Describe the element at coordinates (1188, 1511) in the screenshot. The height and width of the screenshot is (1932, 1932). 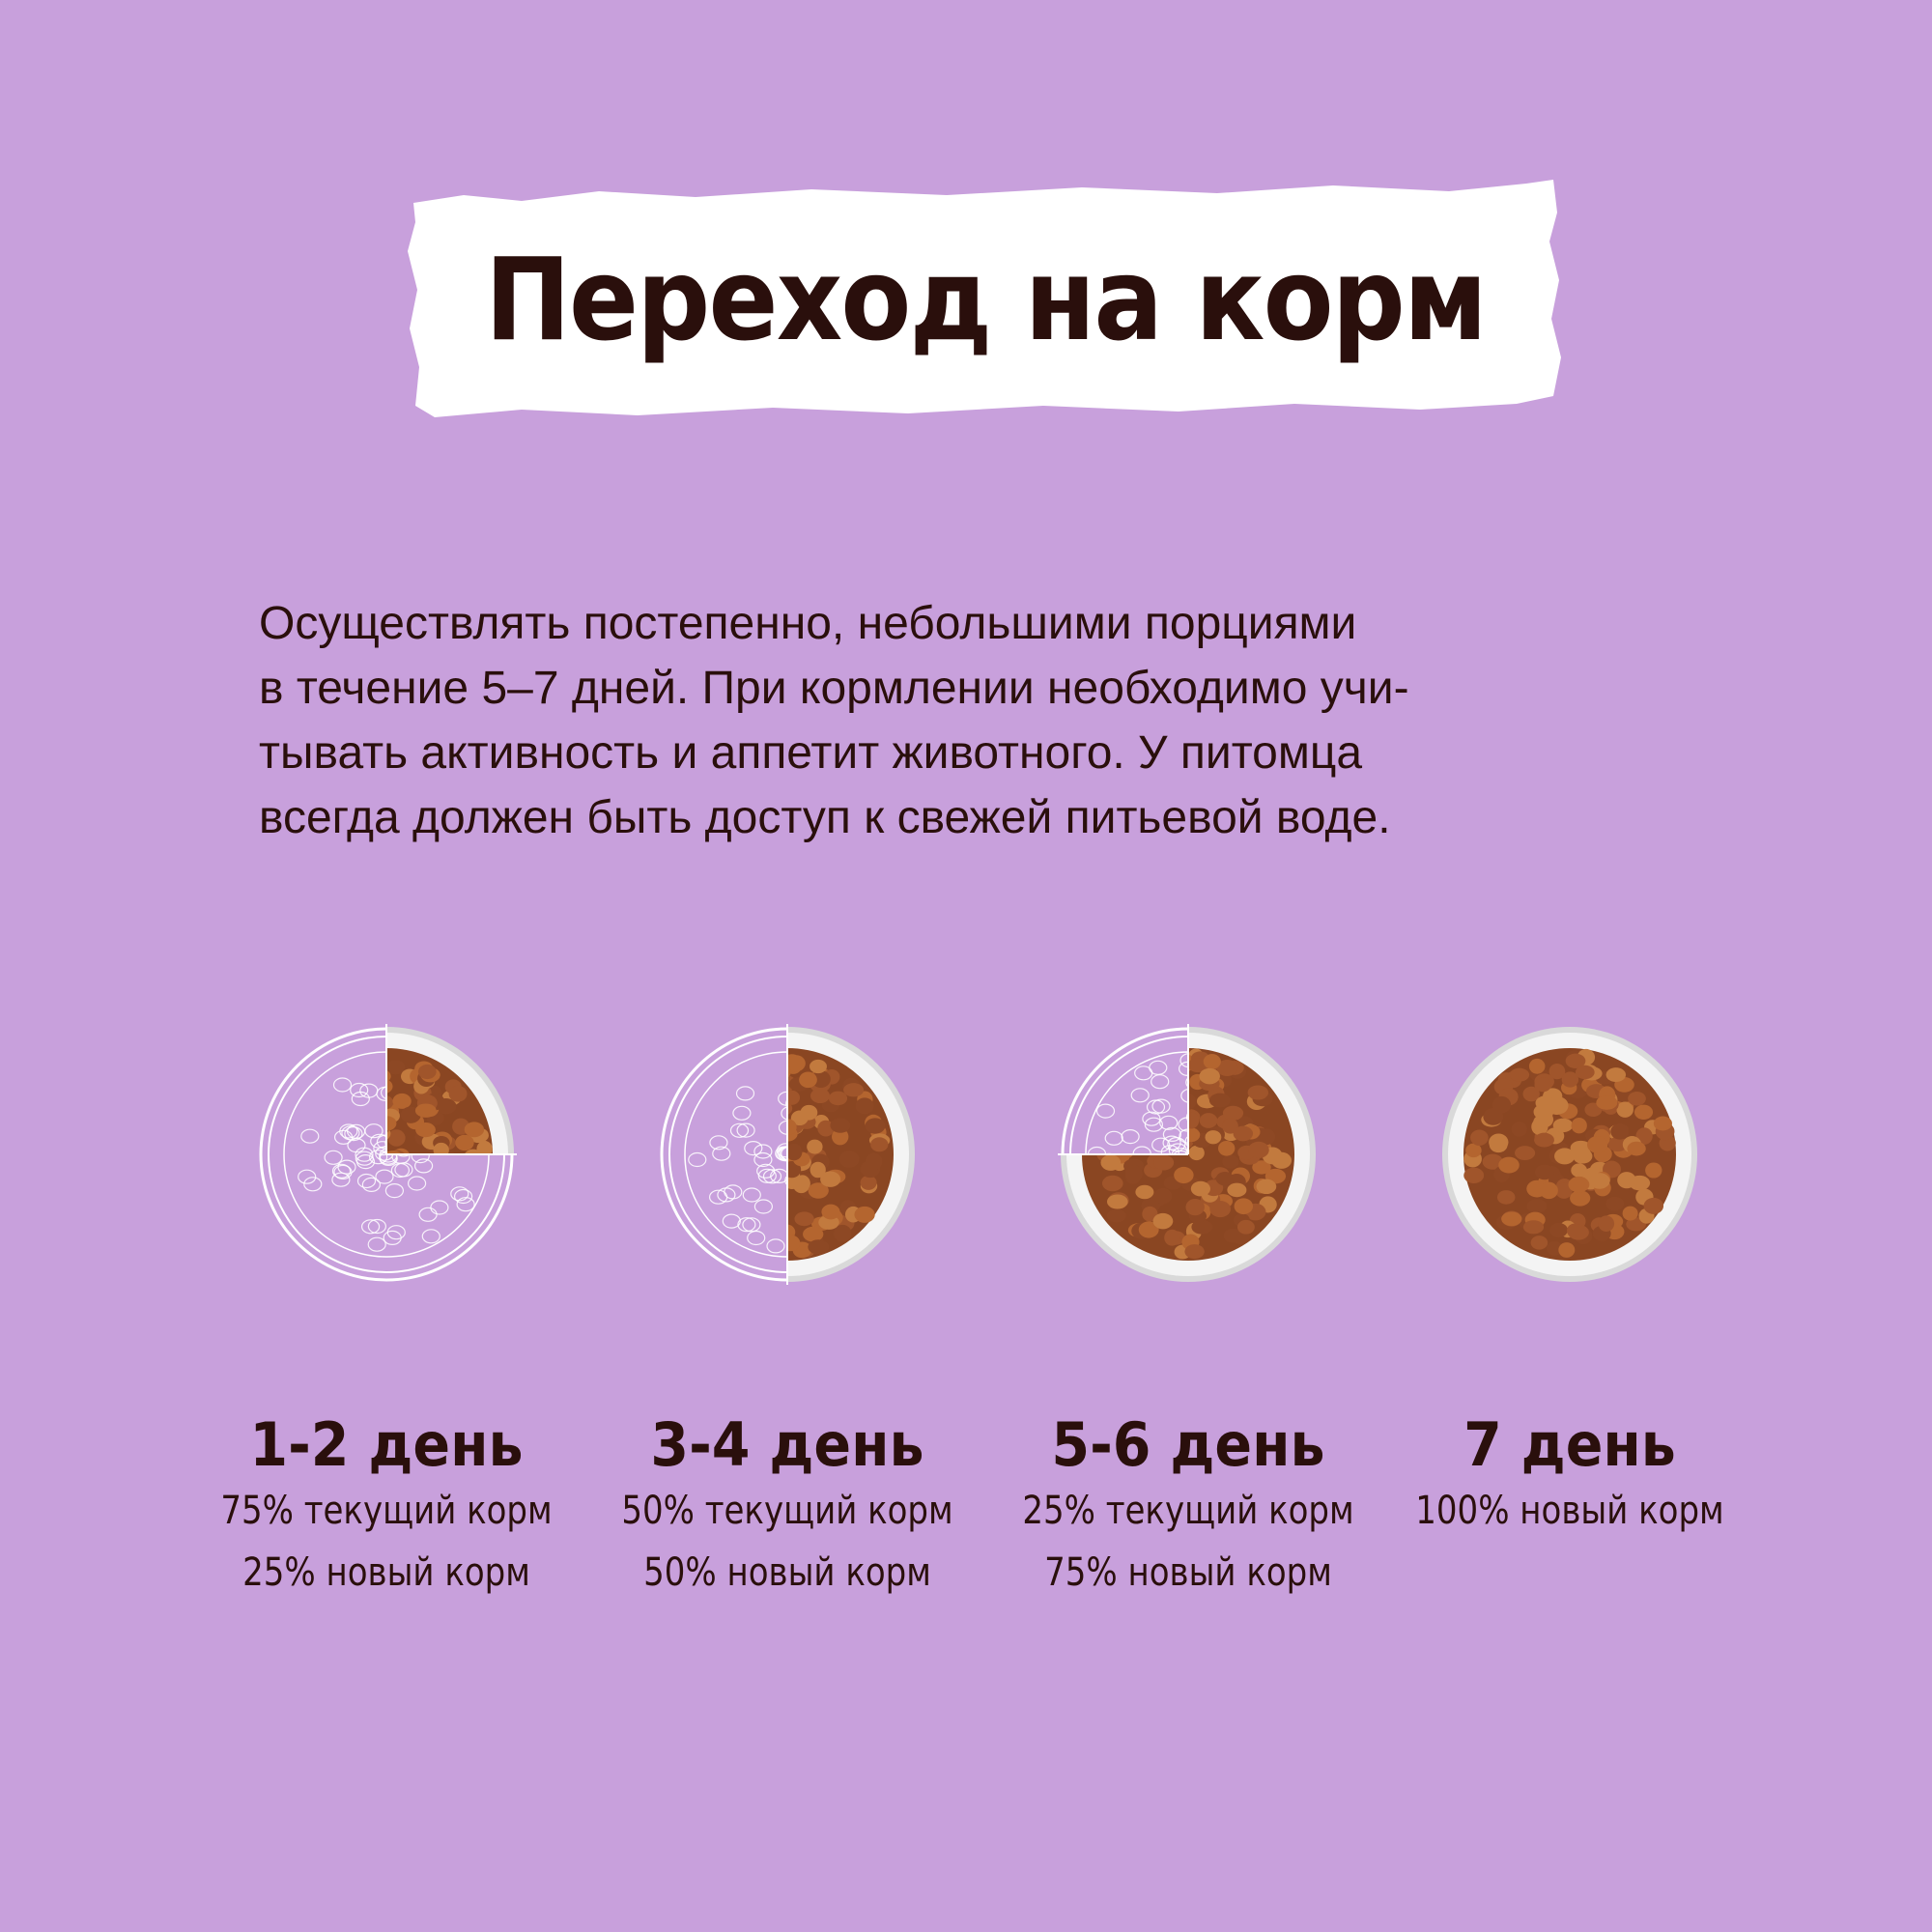
I see `step-ratio-line: 25% текущий корм` at that location.